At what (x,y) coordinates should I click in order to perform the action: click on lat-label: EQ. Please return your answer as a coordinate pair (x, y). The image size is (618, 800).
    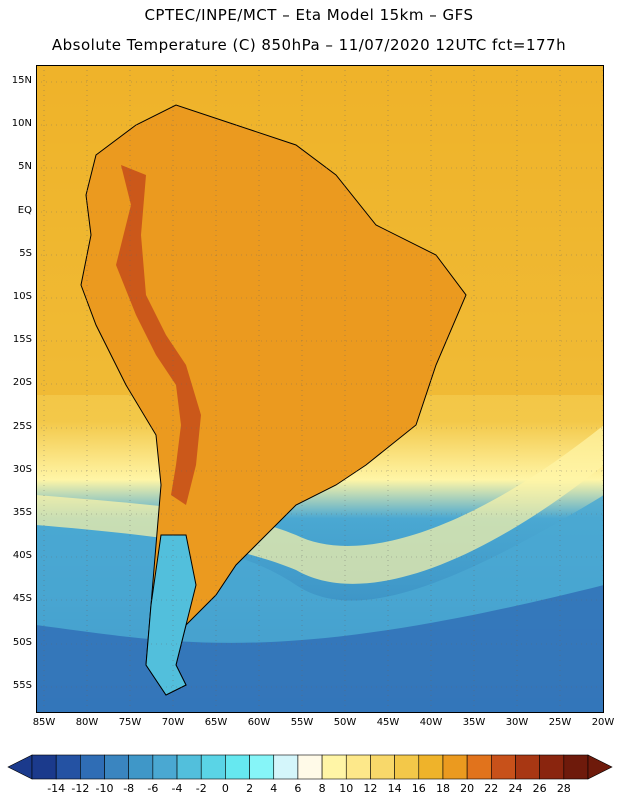
    Looking at the image, I should click on (24, 210).